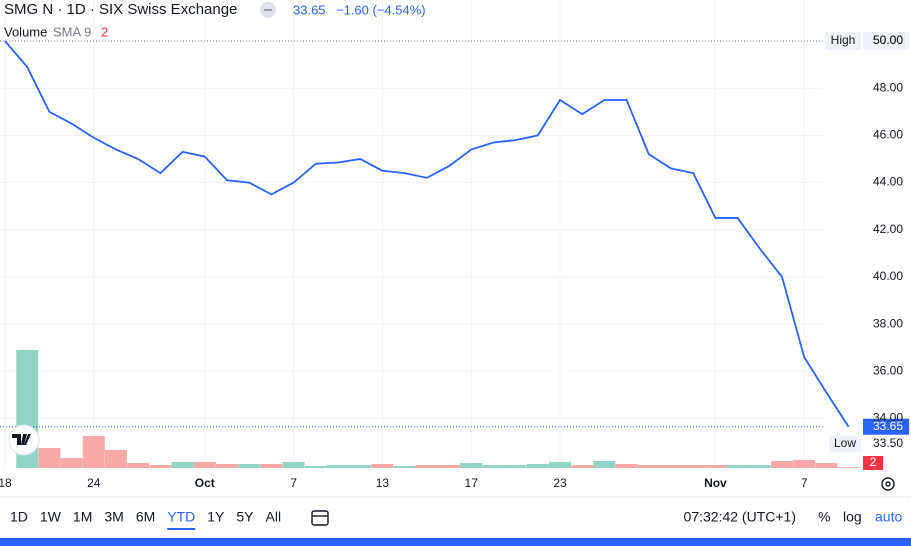  I want to click on x-tick-label: Nov, so click(715, 483).